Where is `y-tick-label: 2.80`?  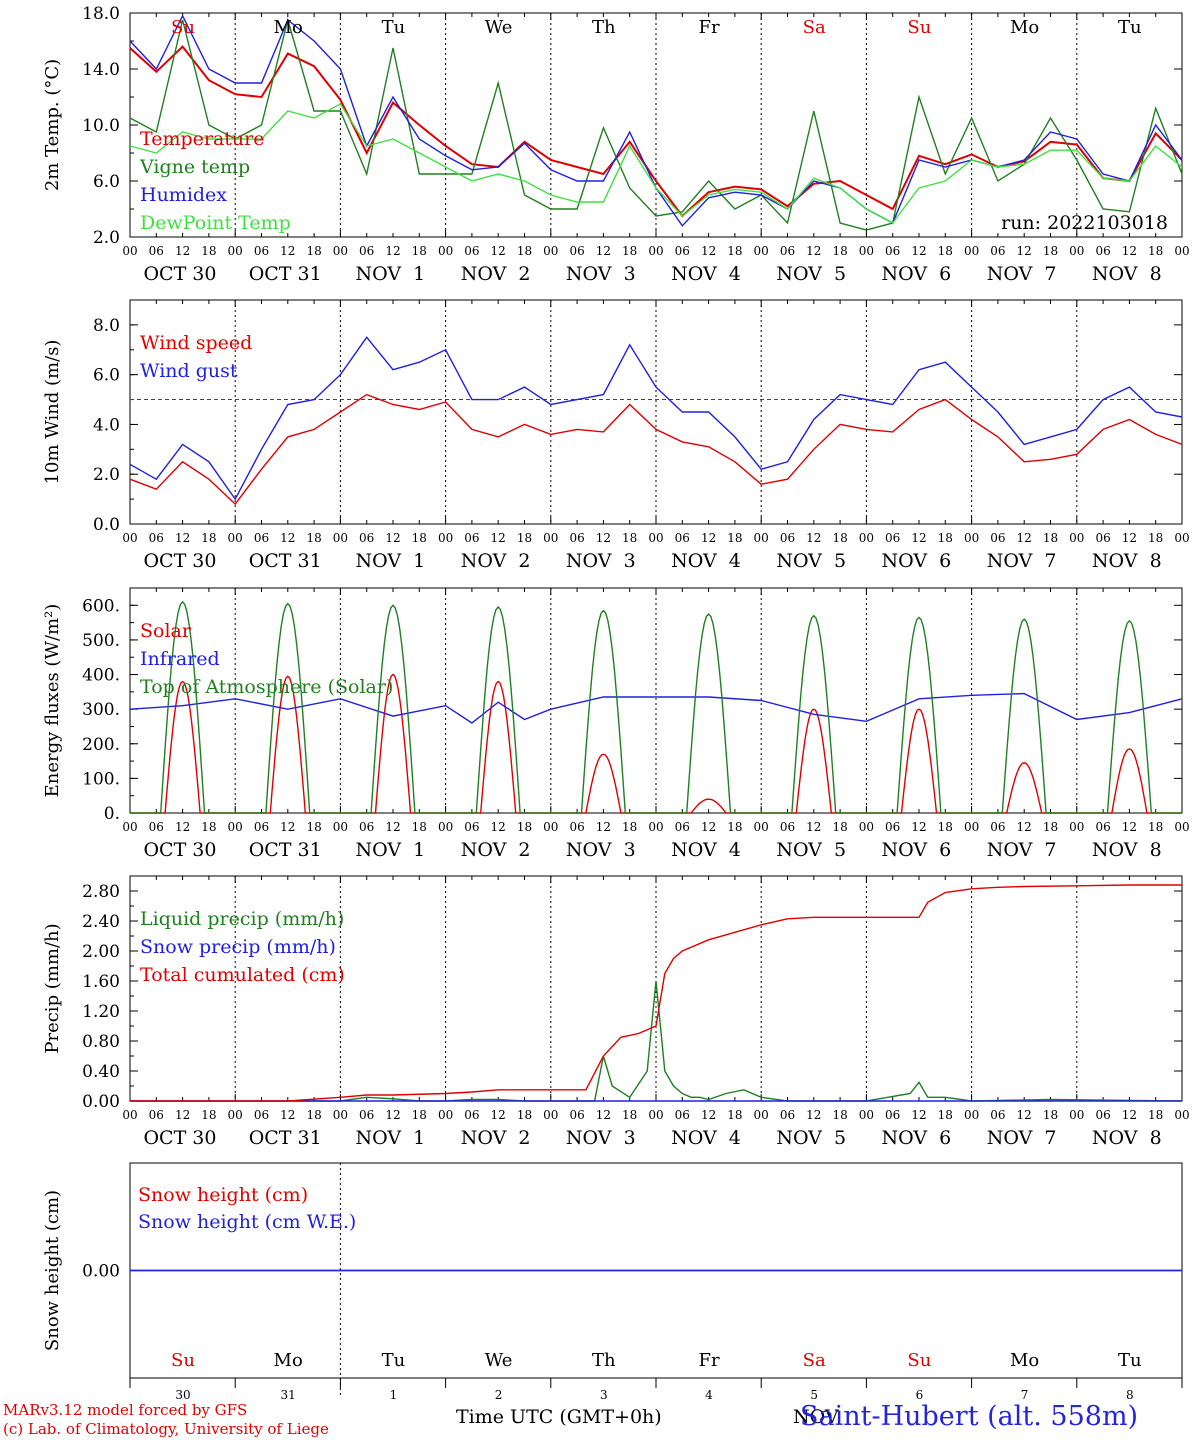
y-tick-label: 2.80 is located at coordinates (101, 892).